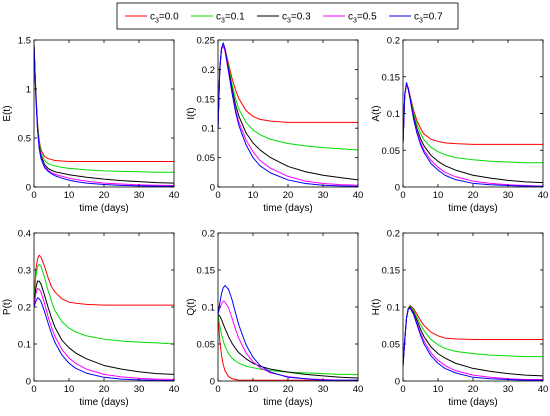  Describe the element at coordinates (191, 113) in the screenshot. I see `y-axis-label: I(t)` at that location.